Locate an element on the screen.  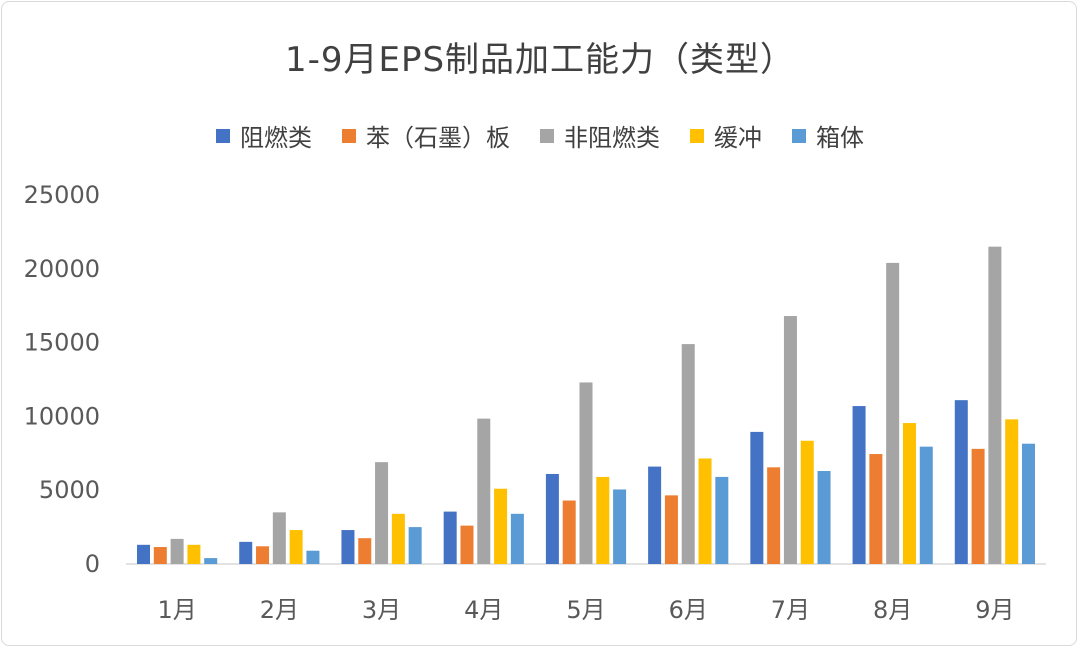
y-tick-label: 15000 is located at coordinates (62, 343).